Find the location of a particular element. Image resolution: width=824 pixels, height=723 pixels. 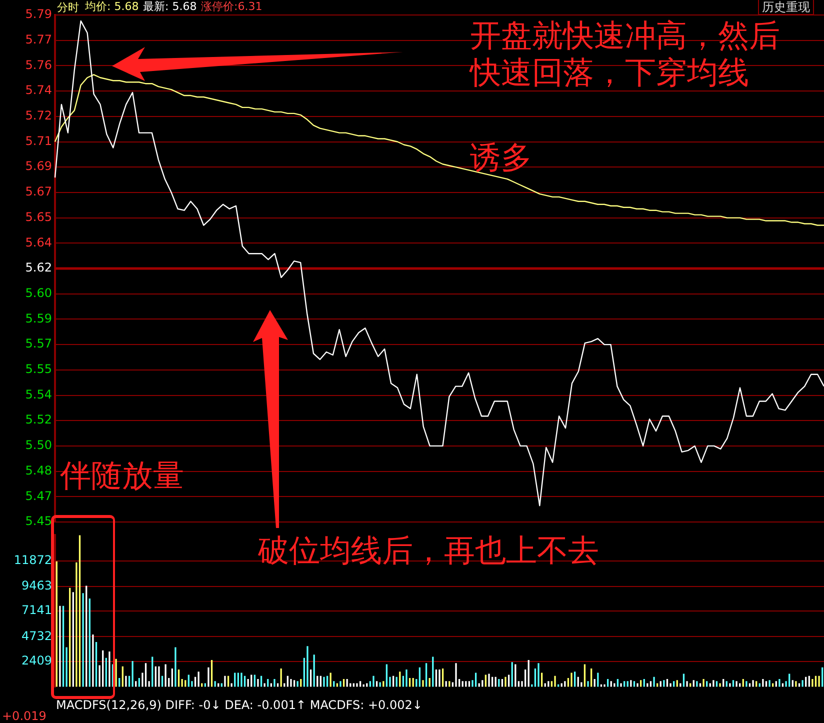

y-tick-label: 5.69 is located at coordinates (38, 166).